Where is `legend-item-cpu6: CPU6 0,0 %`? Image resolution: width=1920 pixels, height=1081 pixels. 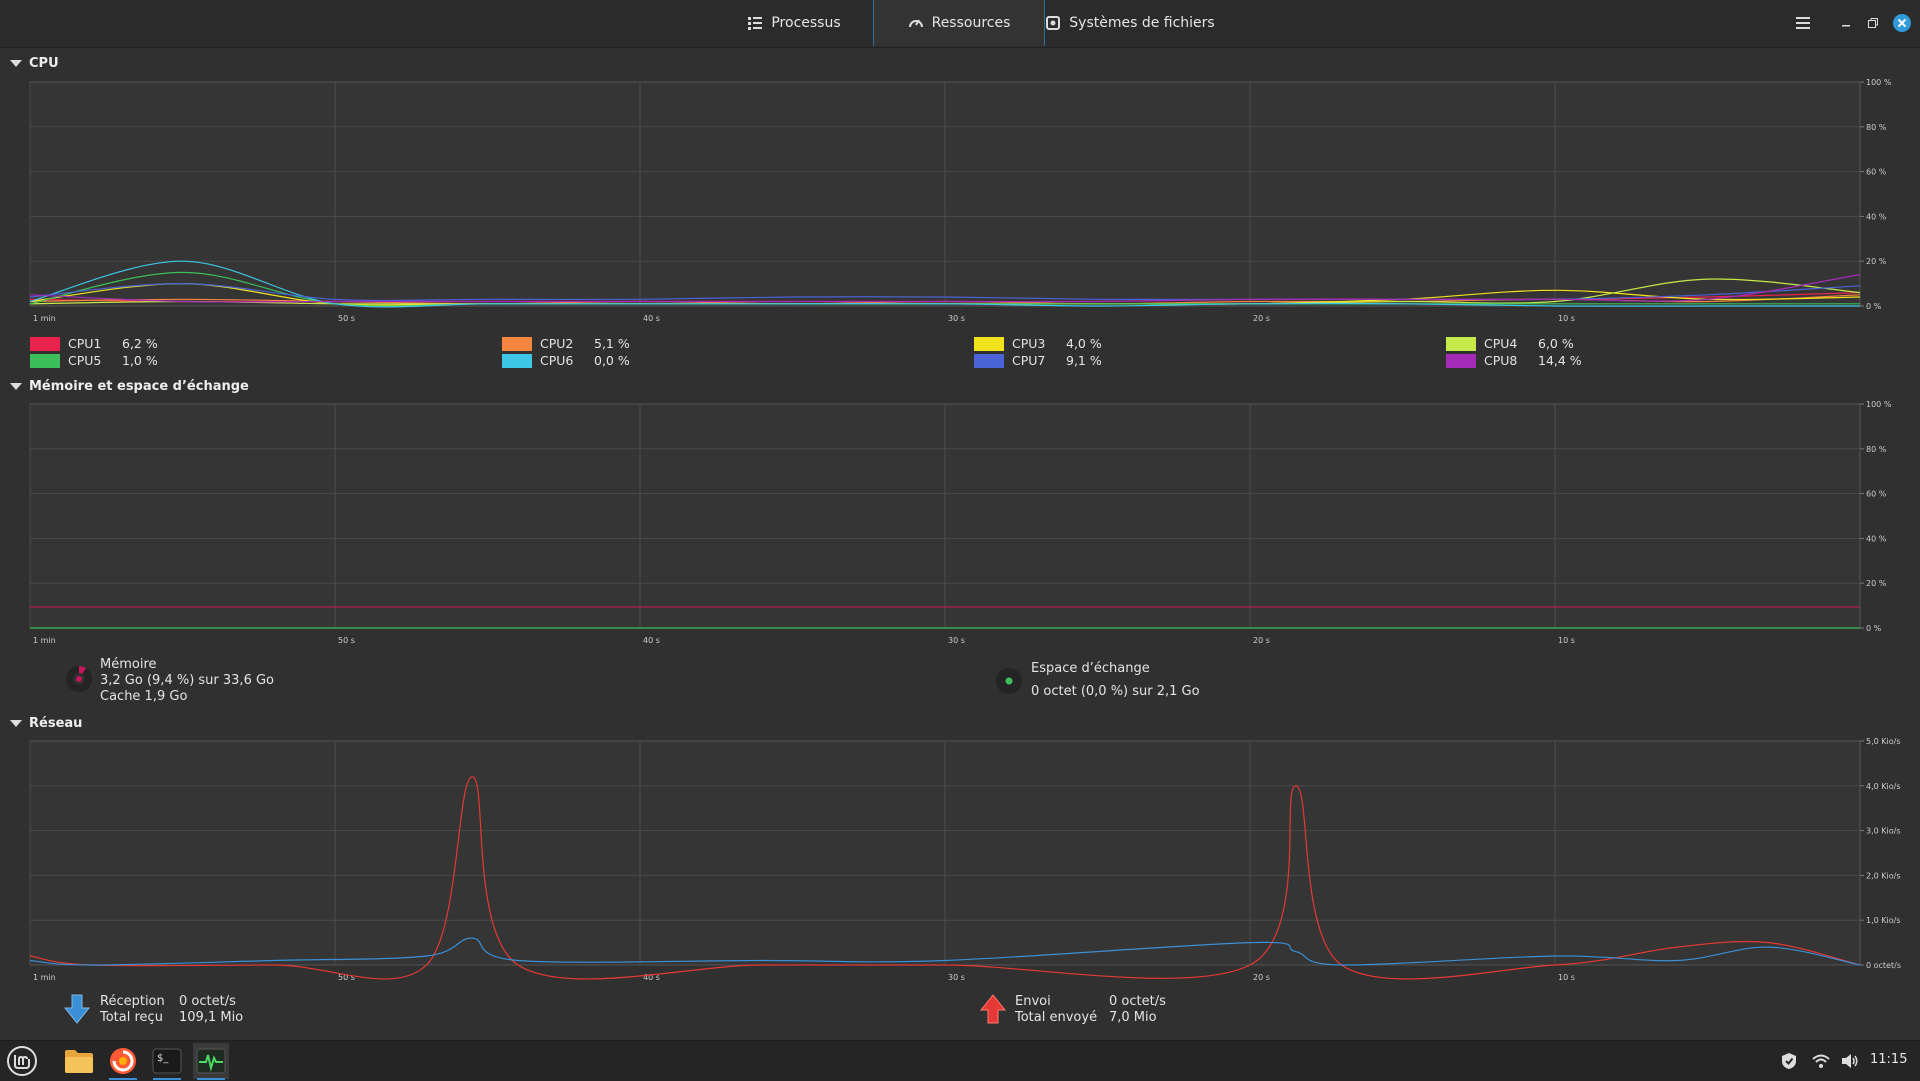
legend-item-cpu6: CPU6 0,0 % is located at coordinates (566, 360).